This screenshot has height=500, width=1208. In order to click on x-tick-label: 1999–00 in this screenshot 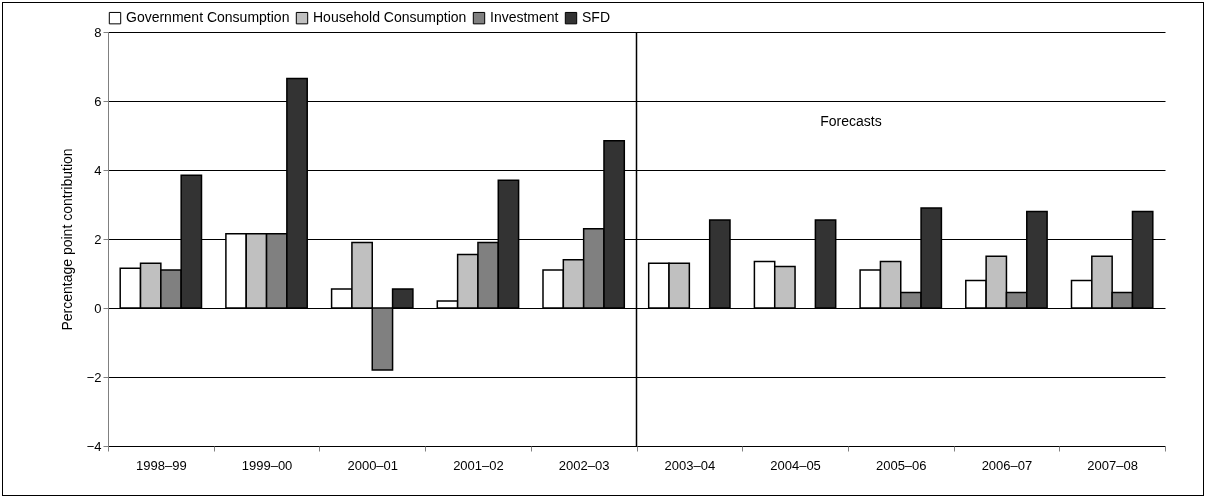, I will do `click(267, 465)`.